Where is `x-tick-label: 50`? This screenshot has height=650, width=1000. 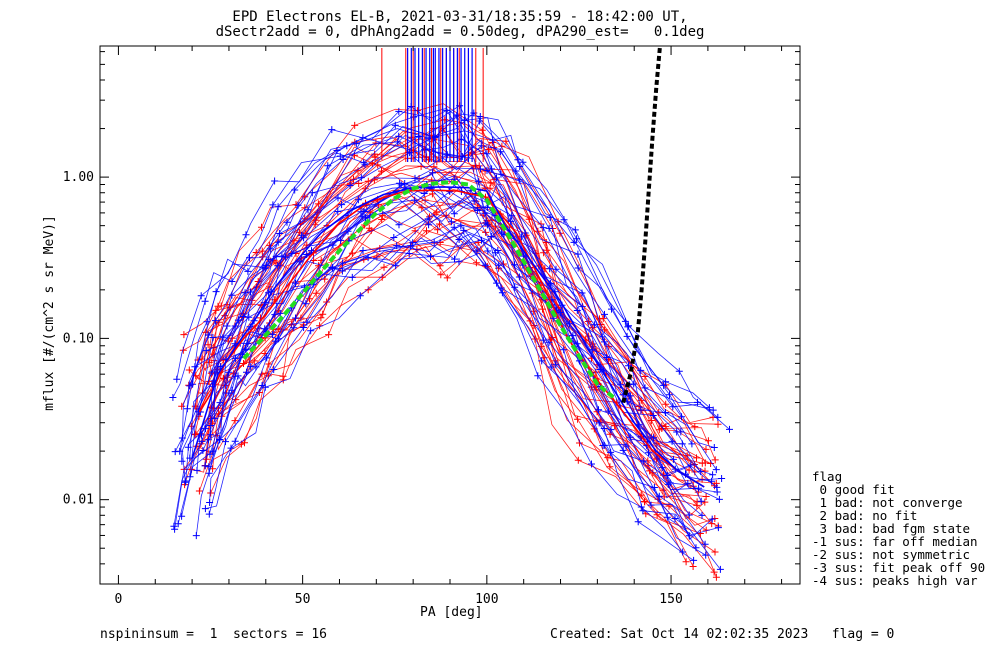 x-tick-label: 50 is located at coordinates (303, 599).